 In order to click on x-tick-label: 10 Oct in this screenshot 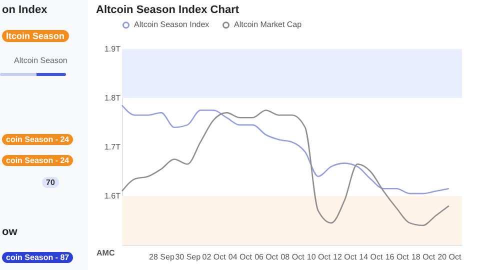, I will do `click(319, 257)`.